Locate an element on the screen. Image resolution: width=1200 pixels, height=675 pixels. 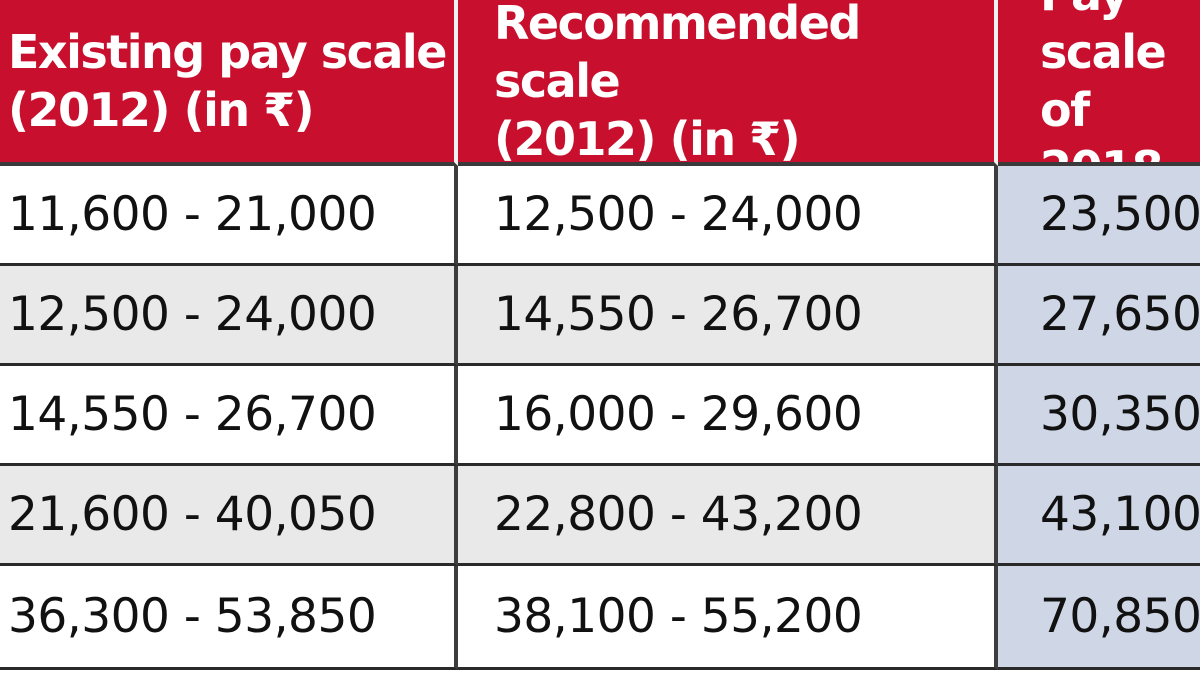
header-recommended-scale: Recommended scale (2012) (in ₹) is located at coordinates (728, 83).